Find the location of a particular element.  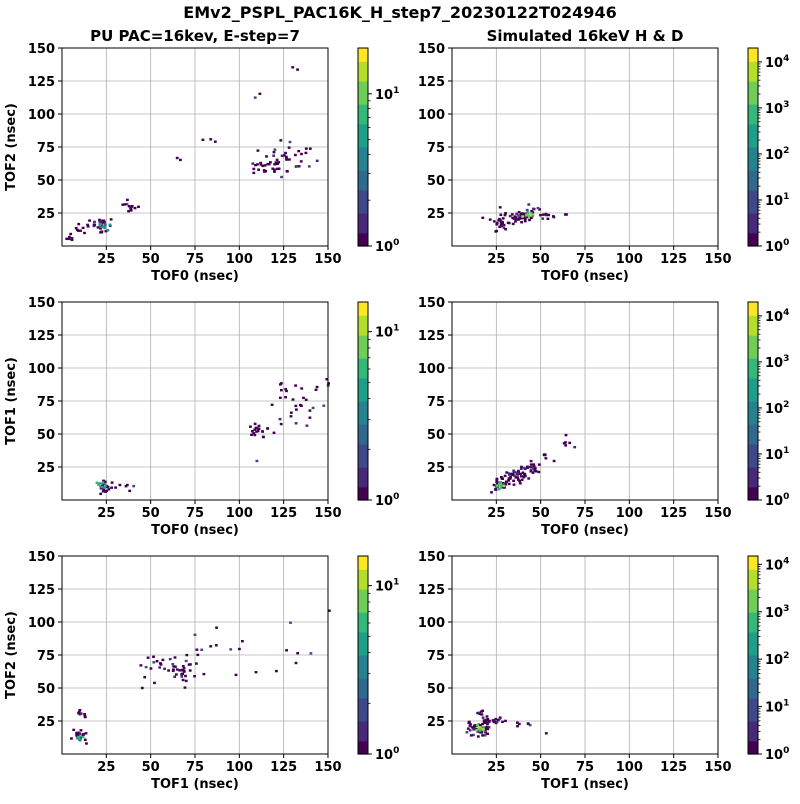

colorbar-frame is located at coordinates (753, 401).